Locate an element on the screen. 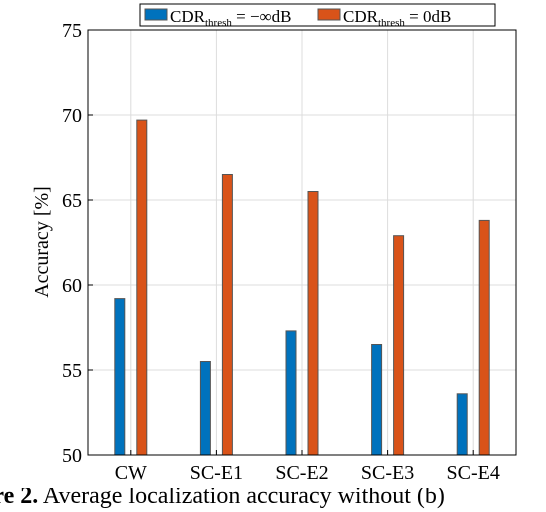  y-tick-label: 55 is located at coordinates (72, 371).